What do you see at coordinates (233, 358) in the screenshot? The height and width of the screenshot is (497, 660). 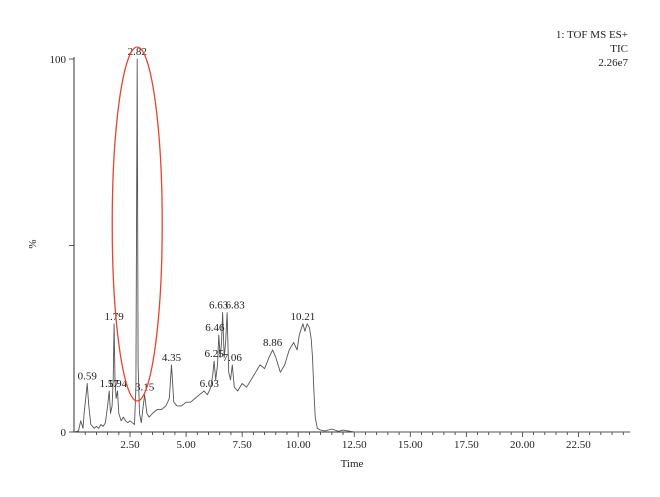 I see `peak-label: 7.06` at bounding box center [233, 358].